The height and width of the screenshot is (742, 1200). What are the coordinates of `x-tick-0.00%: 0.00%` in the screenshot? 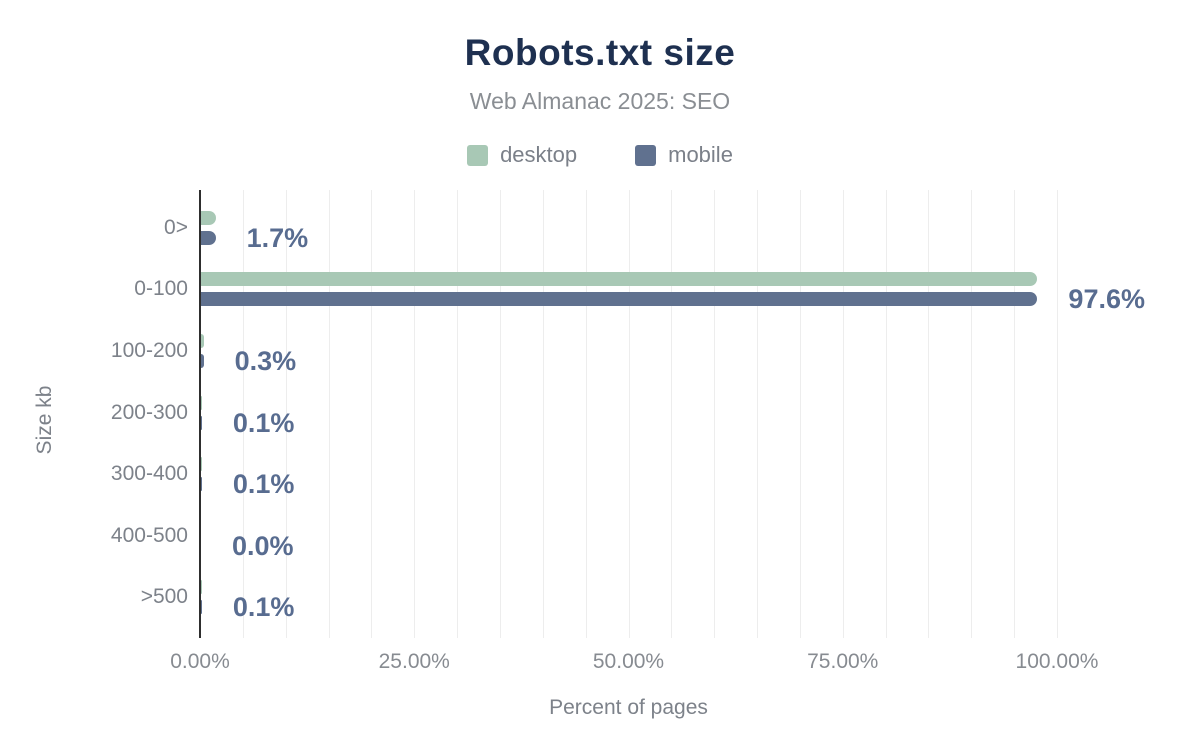 It's located at (200, 661).